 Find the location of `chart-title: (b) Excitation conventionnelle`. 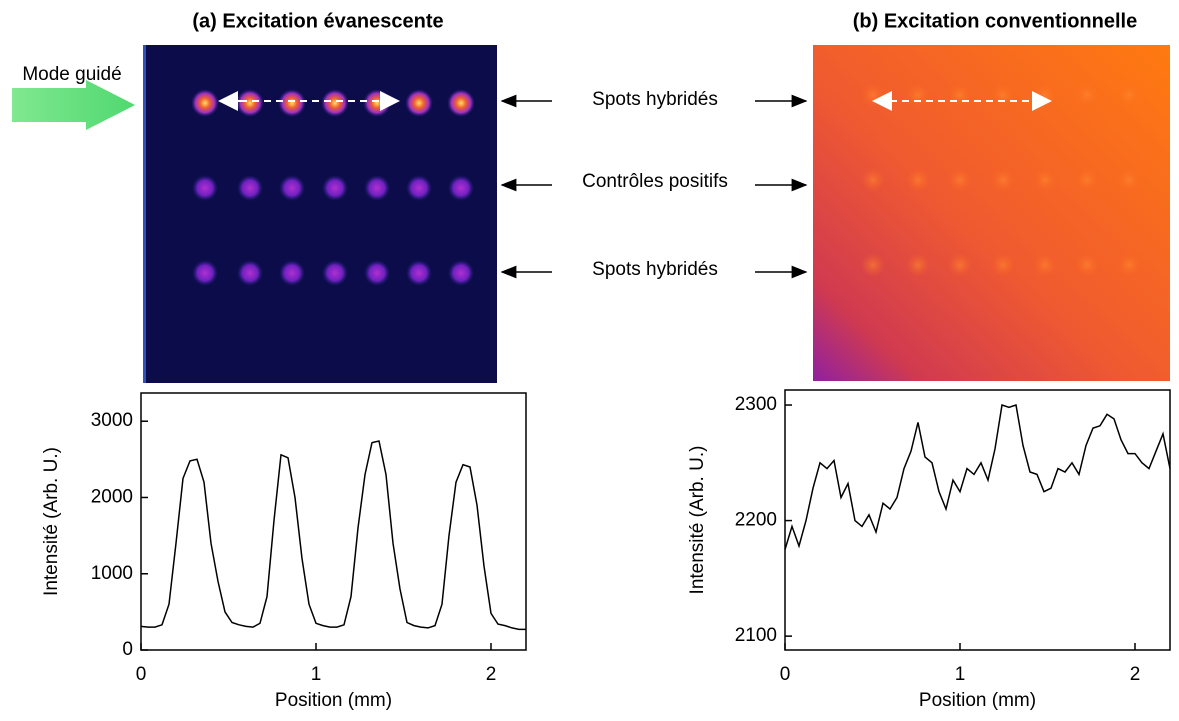

chart-title: (b) Excitation conventionnelle is located at coordinates (995, 21).